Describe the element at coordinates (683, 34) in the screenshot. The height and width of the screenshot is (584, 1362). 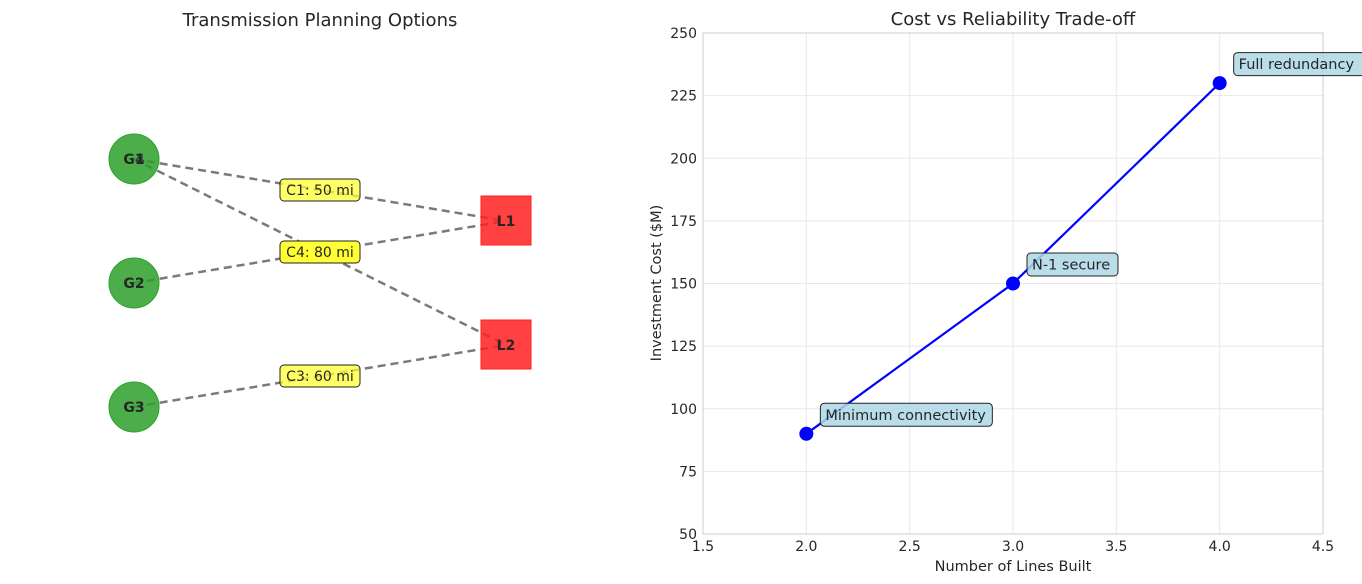
I see `y-tick-label: 250` at that location.